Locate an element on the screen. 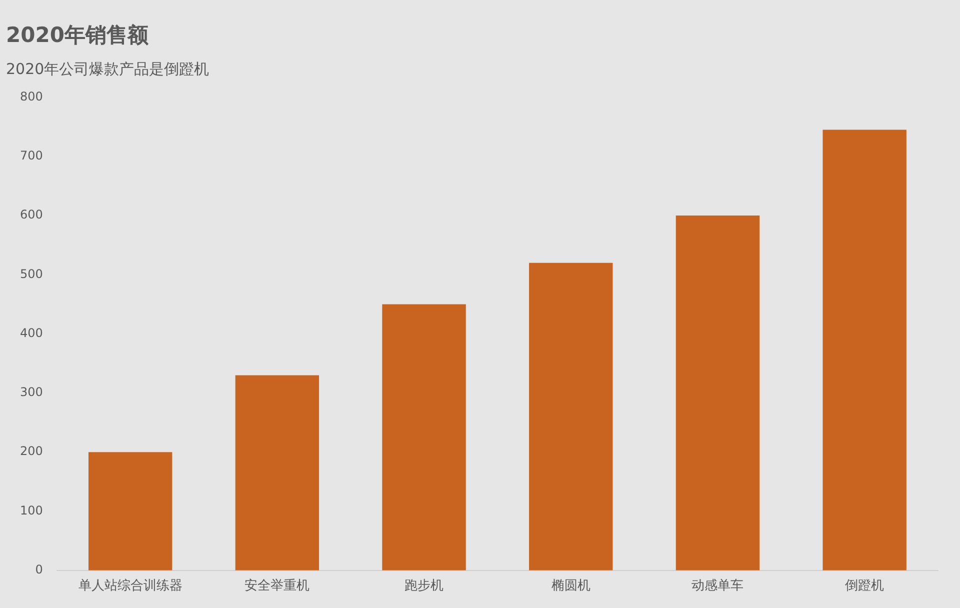  y-tick-label: 800 is located at coordinates (31, 96).